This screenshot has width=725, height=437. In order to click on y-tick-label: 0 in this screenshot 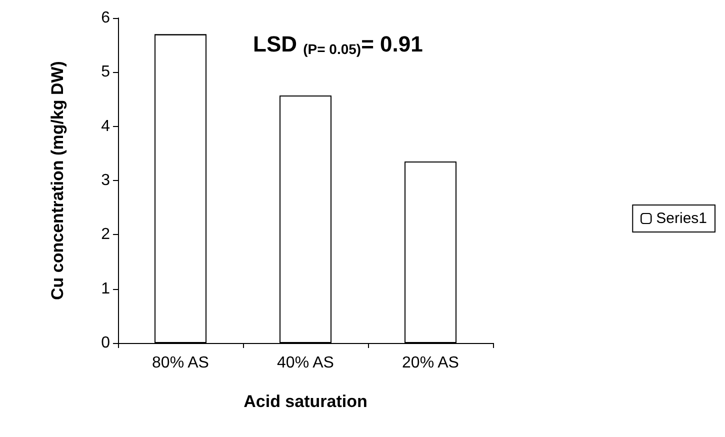, I will do `click(105, 343)`.